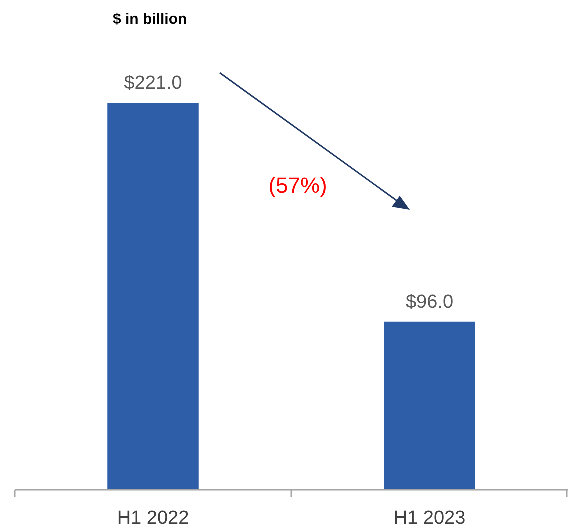 The width and height of the screenshot is (568, 528). I want to click on annotation: (57%), so click(298, 185).